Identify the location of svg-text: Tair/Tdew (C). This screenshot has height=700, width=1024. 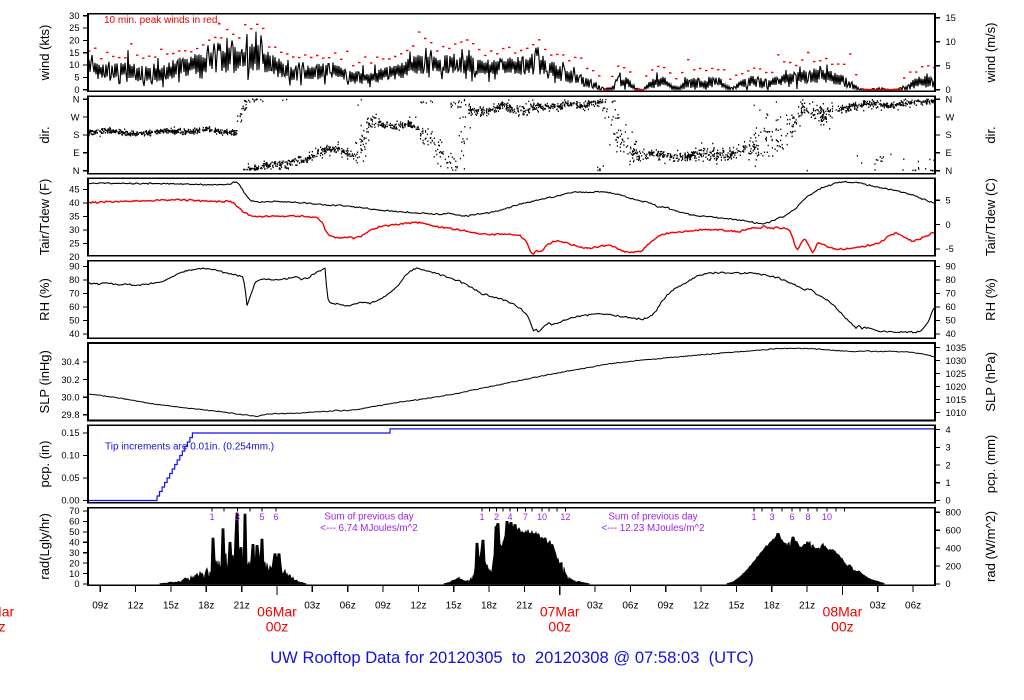
(990, 217).